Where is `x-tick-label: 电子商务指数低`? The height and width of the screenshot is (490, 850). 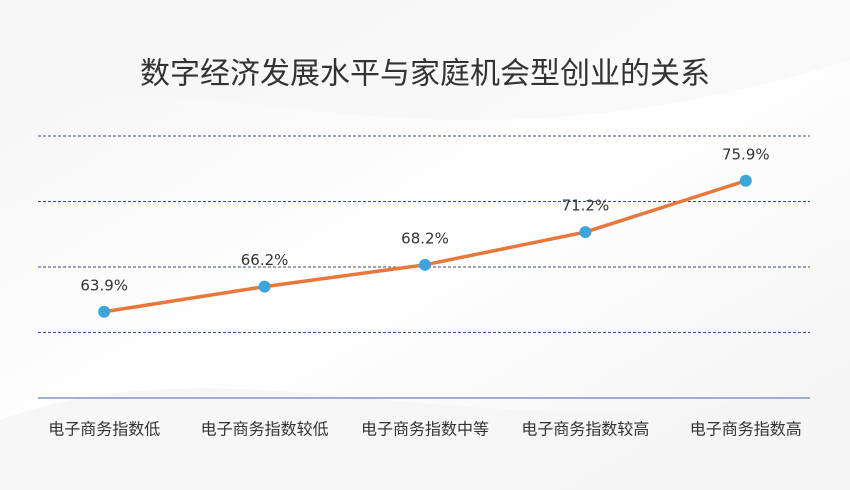 x-tick-label: 电子商务指数低 is located at coordinates (104, 429).